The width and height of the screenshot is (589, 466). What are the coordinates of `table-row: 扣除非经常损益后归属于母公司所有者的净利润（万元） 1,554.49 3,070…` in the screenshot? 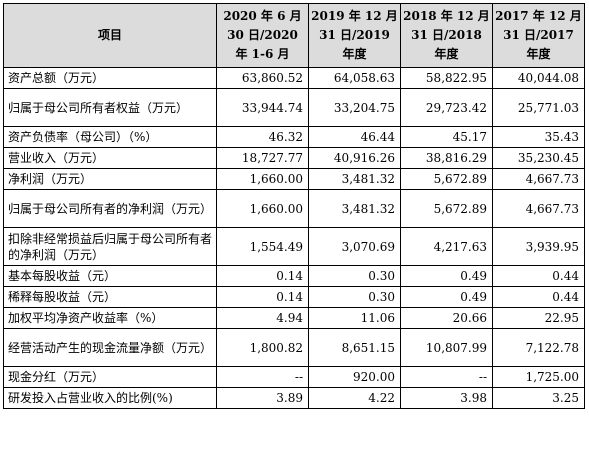 It's located at (294, 246).